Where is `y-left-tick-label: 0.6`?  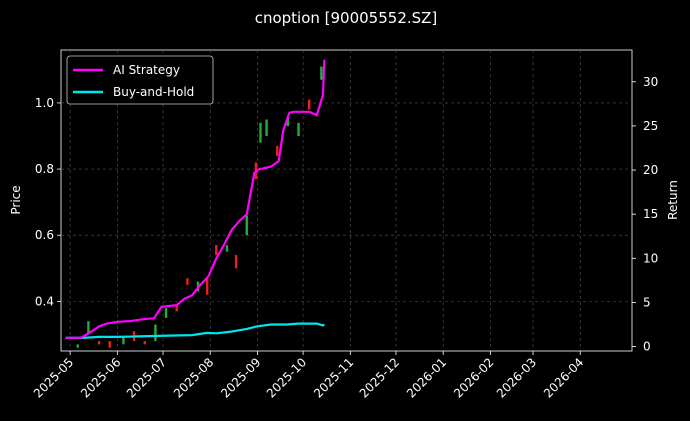
y-left-tick-label: 0.6 is located at coordinates (44, 235).